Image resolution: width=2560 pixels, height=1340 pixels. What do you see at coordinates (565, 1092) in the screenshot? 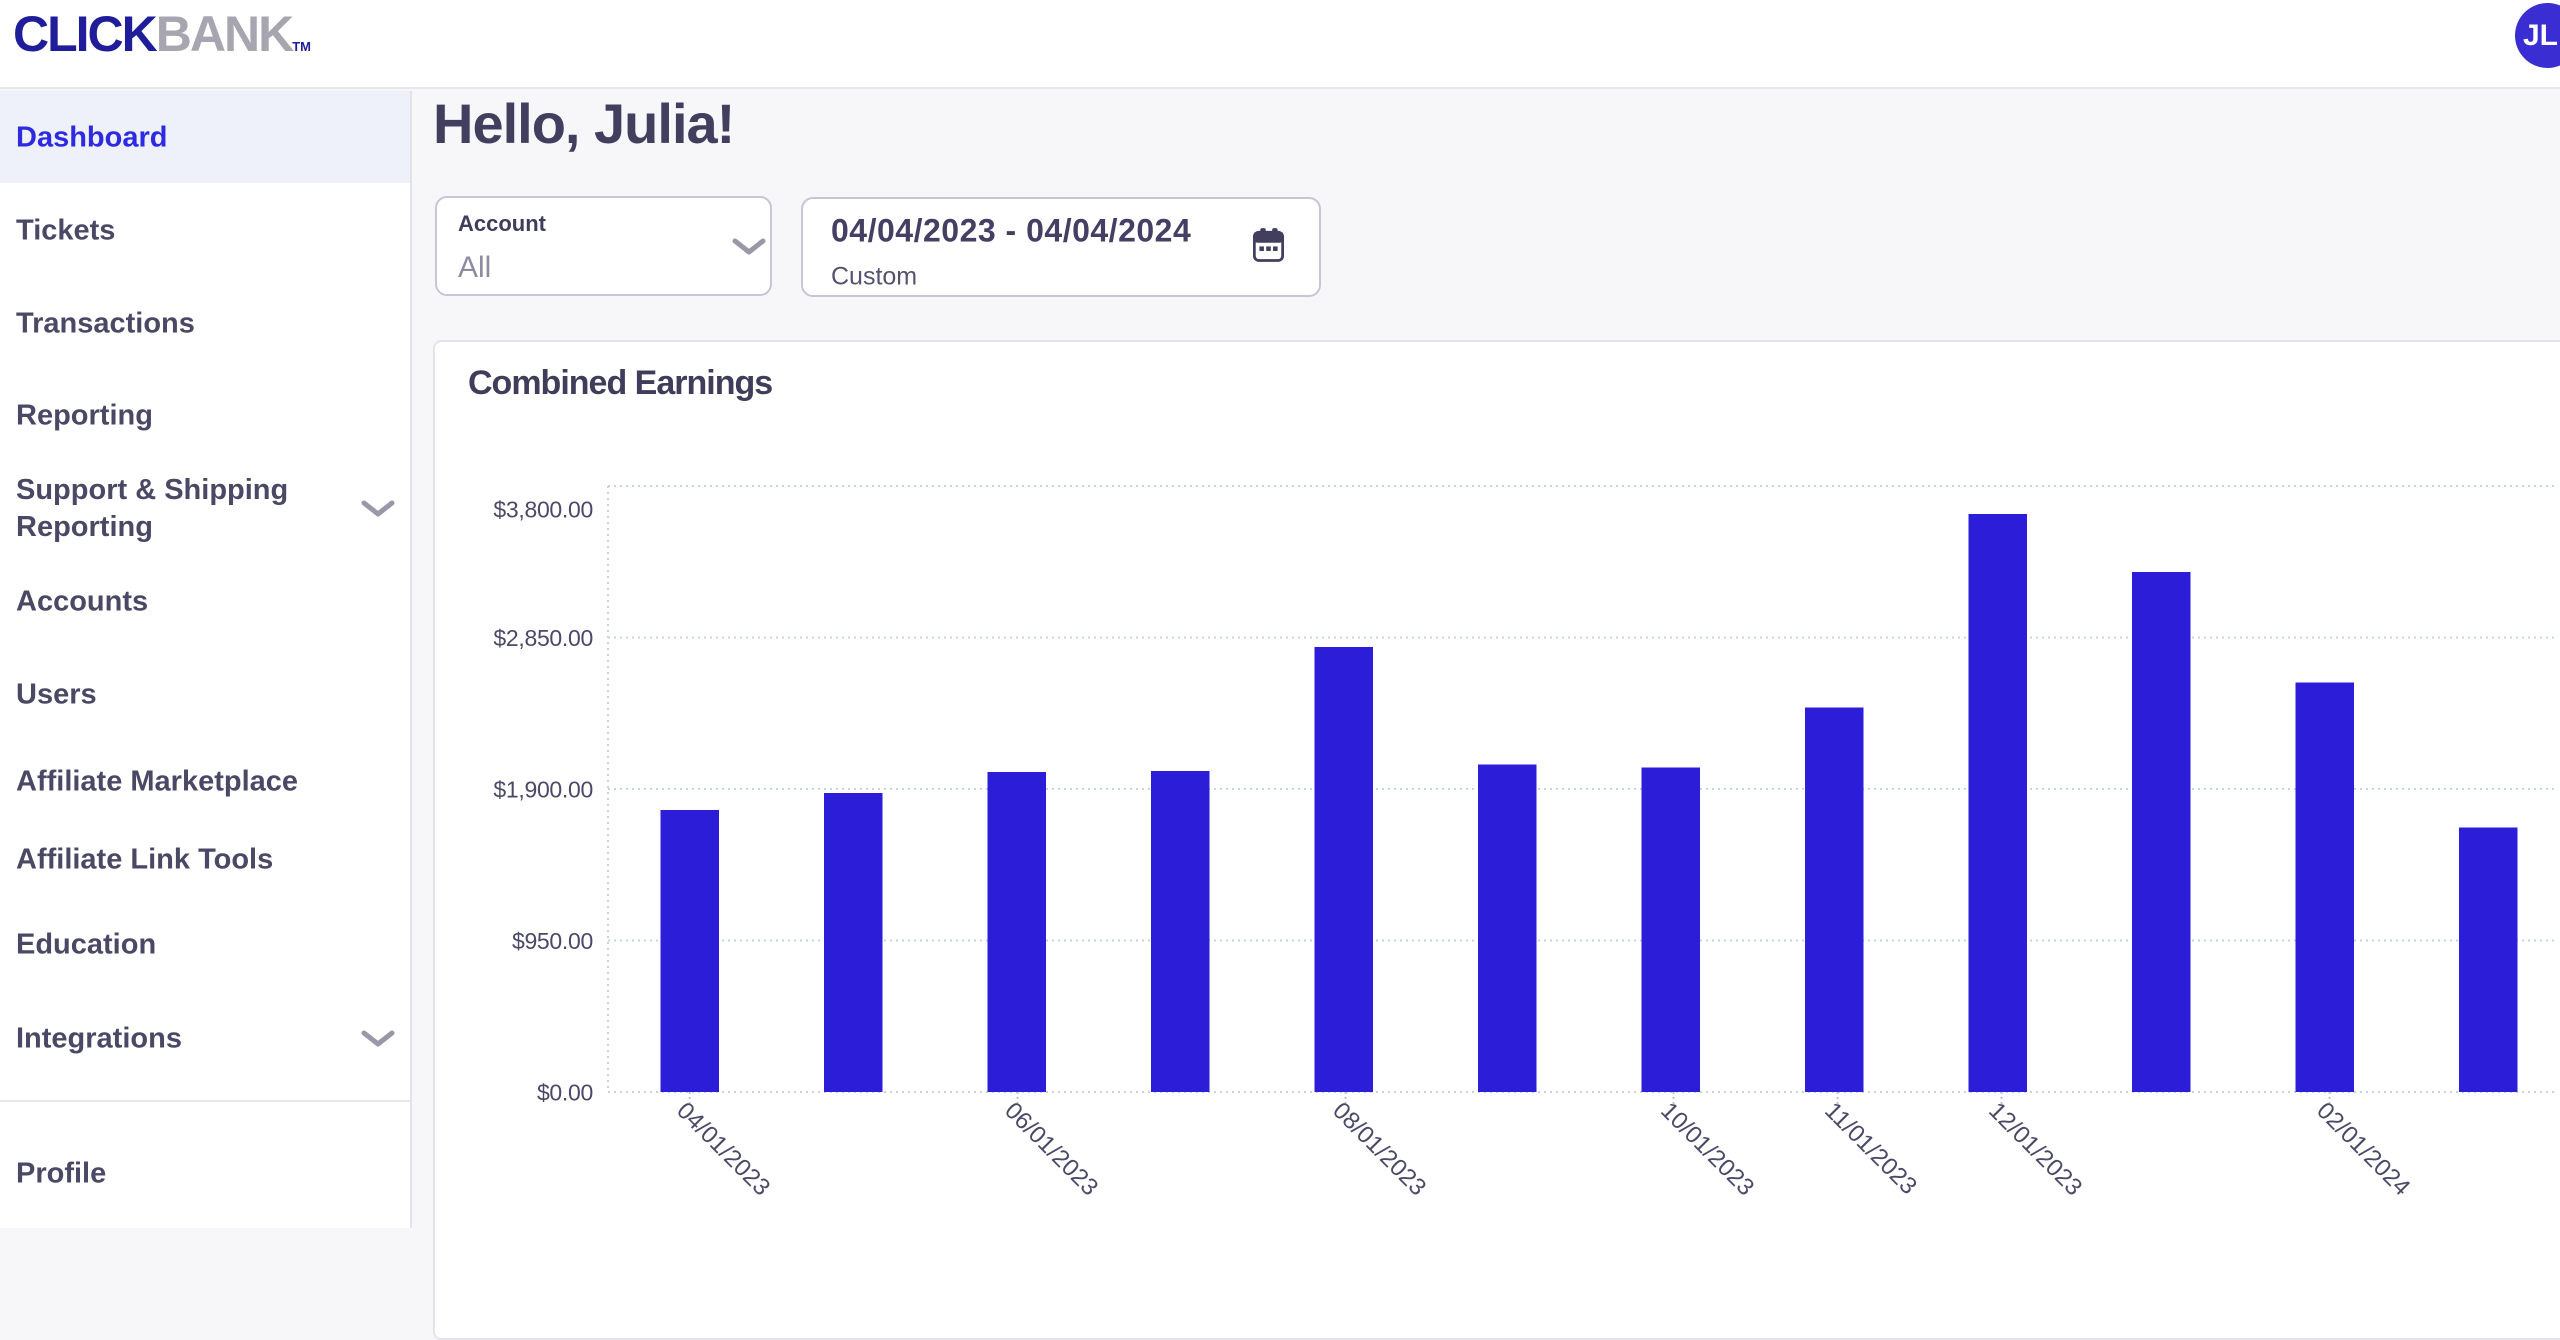
I see `svg-text: $0.00` at bounding box center [565, 1092].